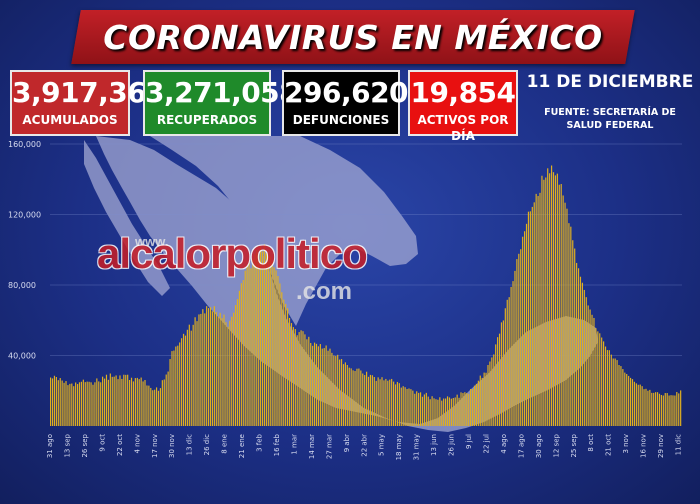  Describe the element at coordinates (102, 443) in the screenshot. I see `x-tick-label: 9 oct` at that location.